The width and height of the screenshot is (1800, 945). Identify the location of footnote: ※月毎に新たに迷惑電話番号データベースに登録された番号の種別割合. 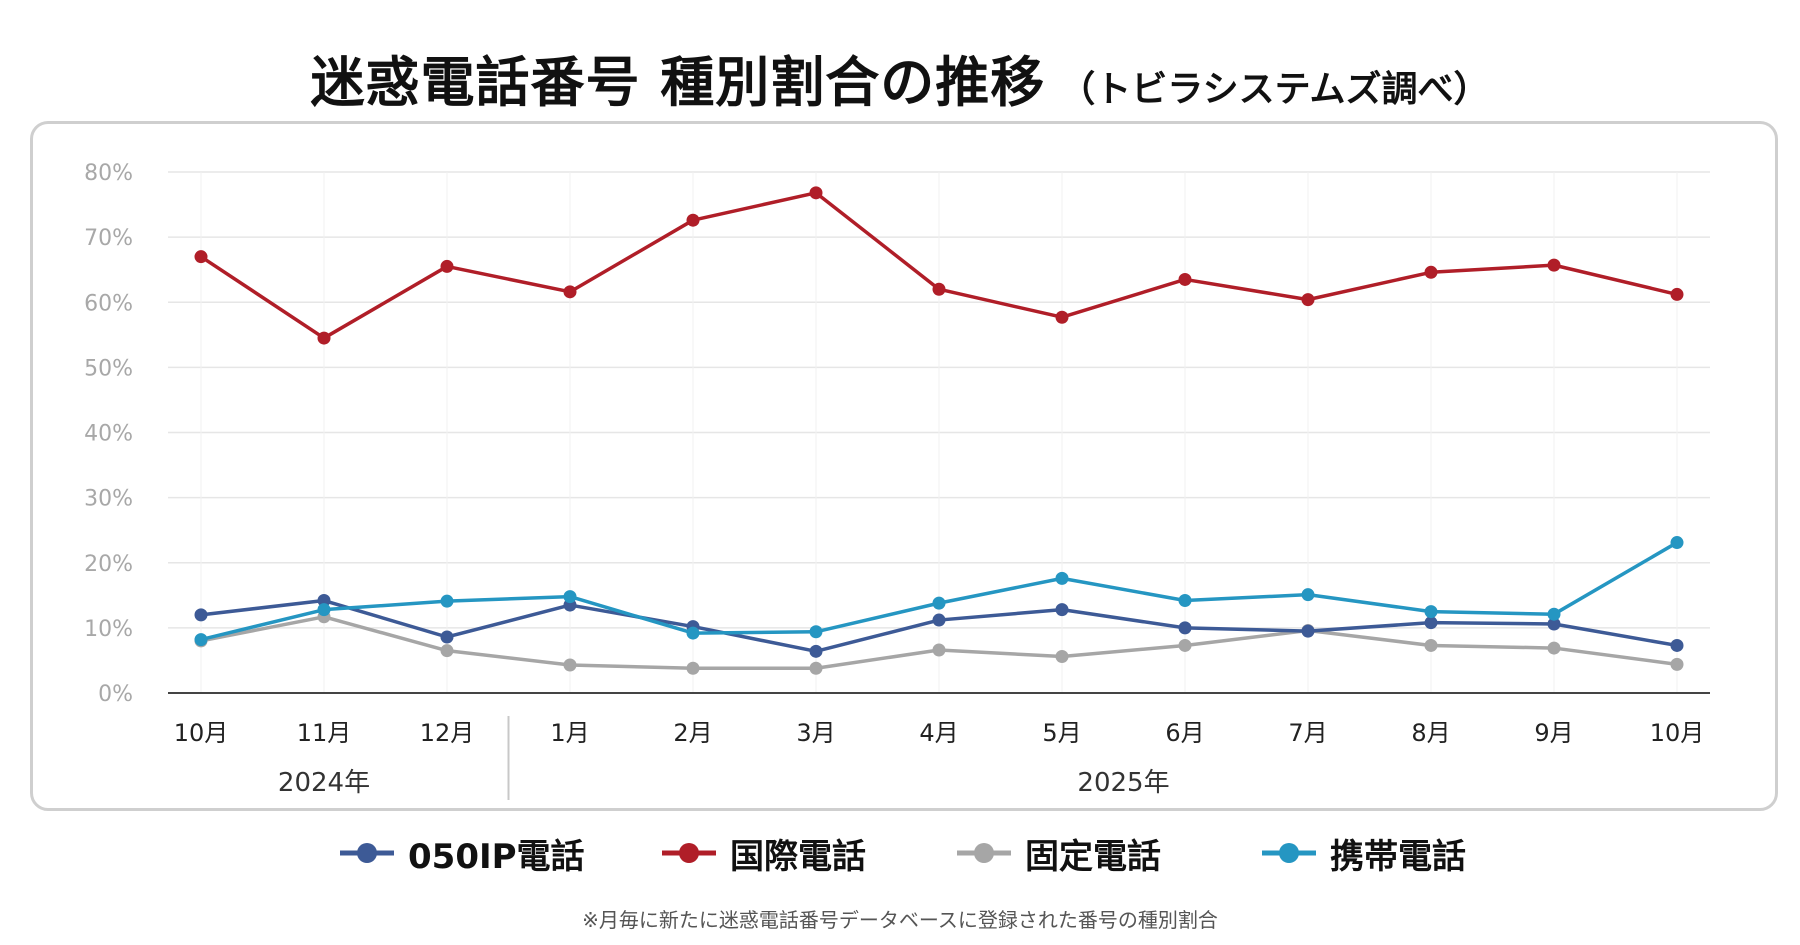
(900, 920).